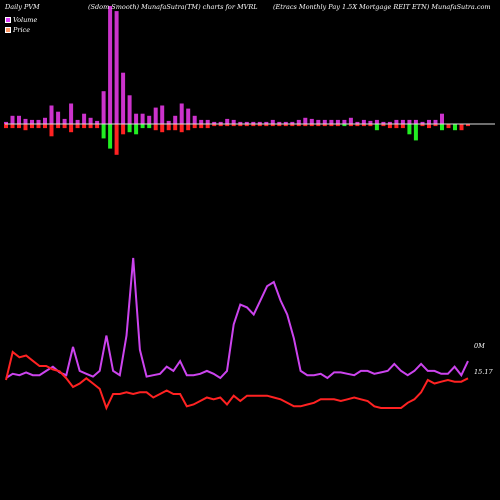 The image size is (500, 500). Describe the element at coordinates (237, 380) in the screenshot. I see `price-line` at that location.